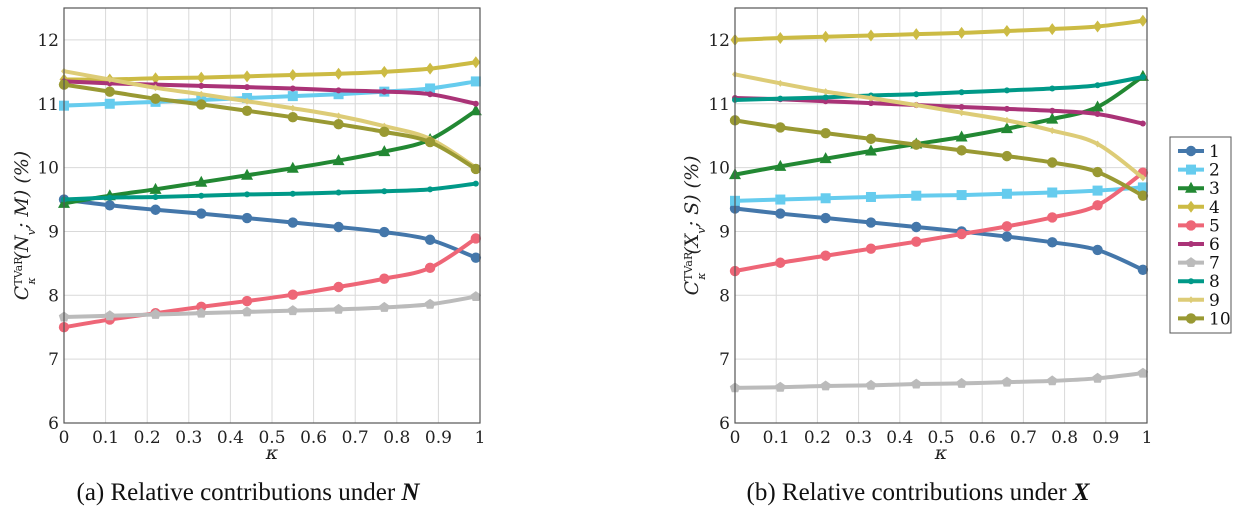 This screenshot has width=1242, height=513. Describe the element at coordinates (1064, 438) in the screenshot. I see `x-tick-label: 0.8` at that location.